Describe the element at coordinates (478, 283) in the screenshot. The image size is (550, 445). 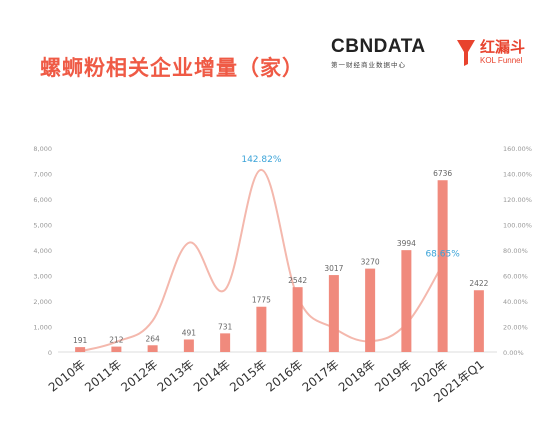
I see `bar-value-label: 2422` at that location.